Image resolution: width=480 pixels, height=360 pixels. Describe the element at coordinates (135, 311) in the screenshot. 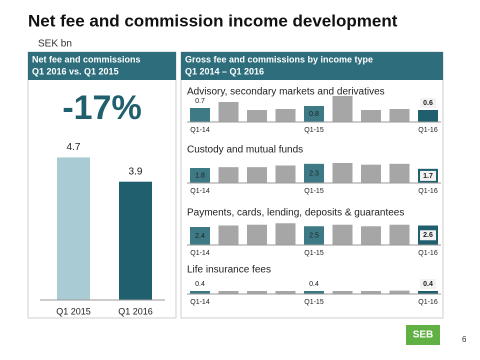

I see `x-tick-label: Q1 2016` at that location.